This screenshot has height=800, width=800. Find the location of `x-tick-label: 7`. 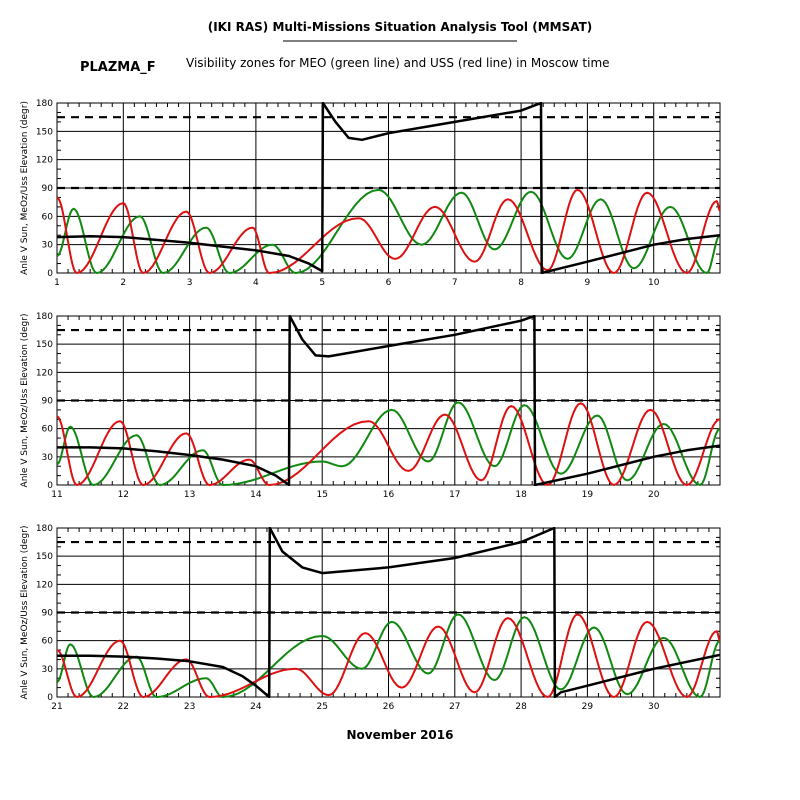

x-tick-label: 7 is located at coordinates (455, 283).